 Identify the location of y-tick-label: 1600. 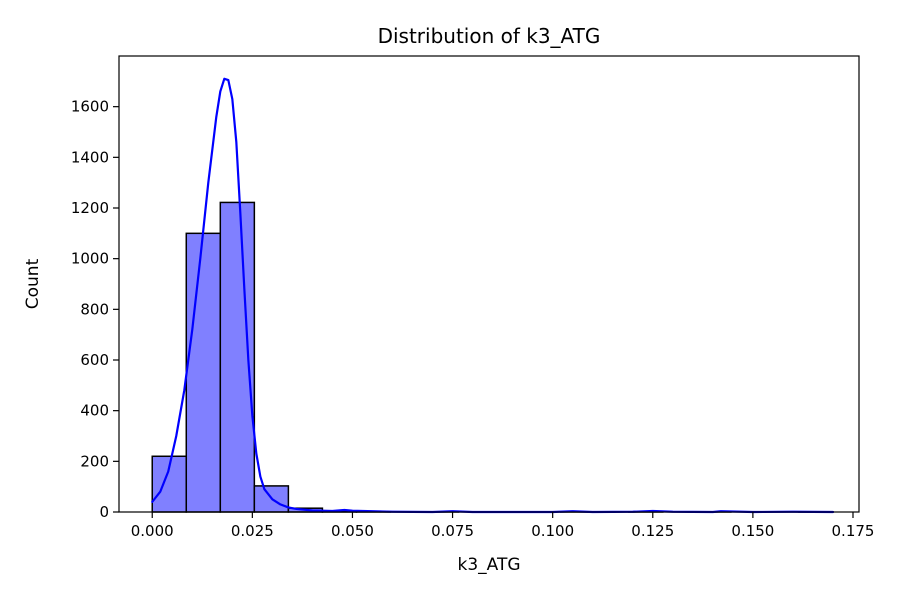
(90, 107).